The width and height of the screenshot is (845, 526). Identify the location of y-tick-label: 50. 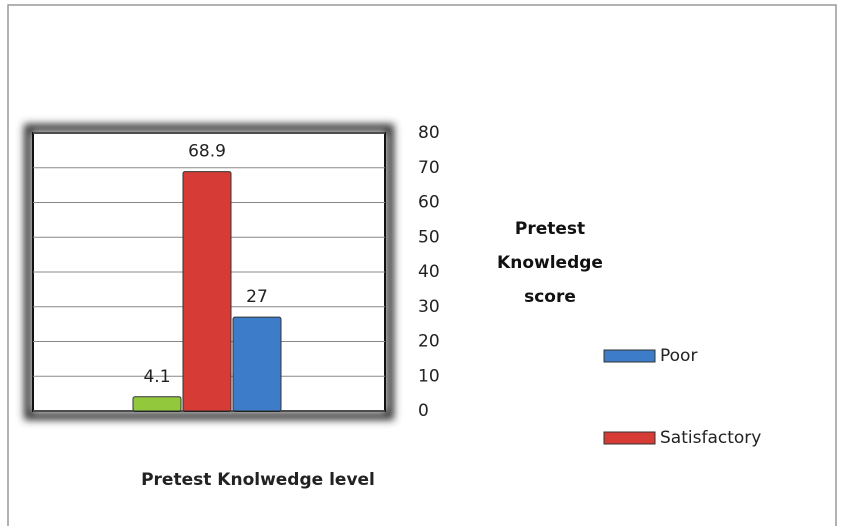
(429, 237).